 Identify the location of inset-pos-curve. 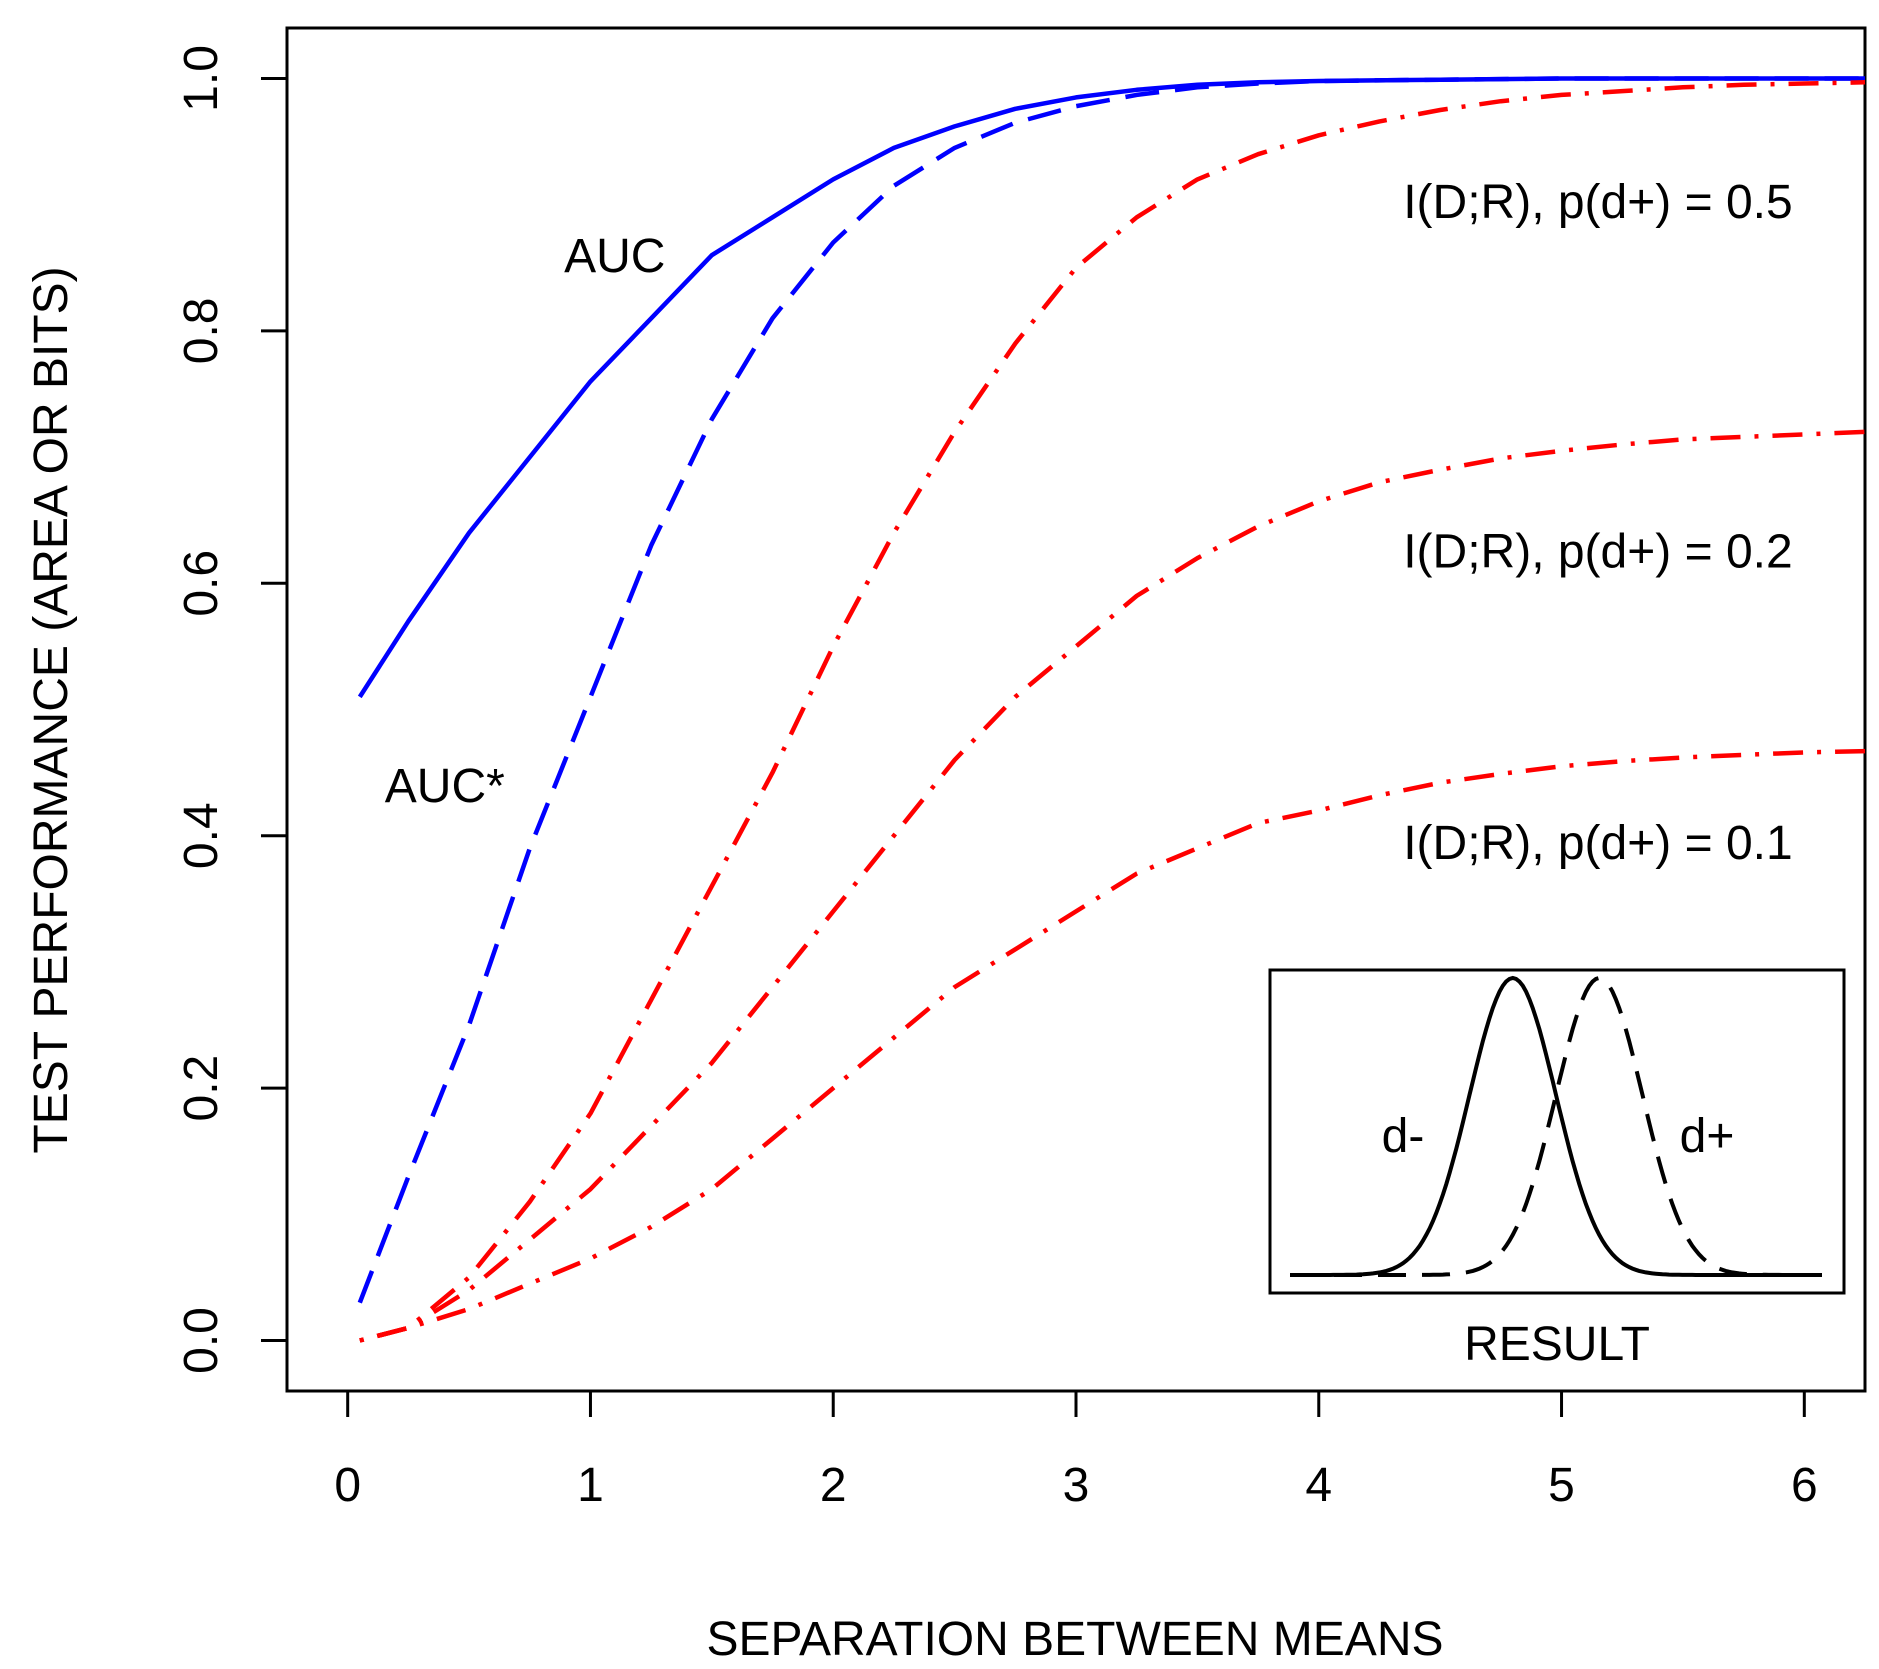
(1556, 1126).